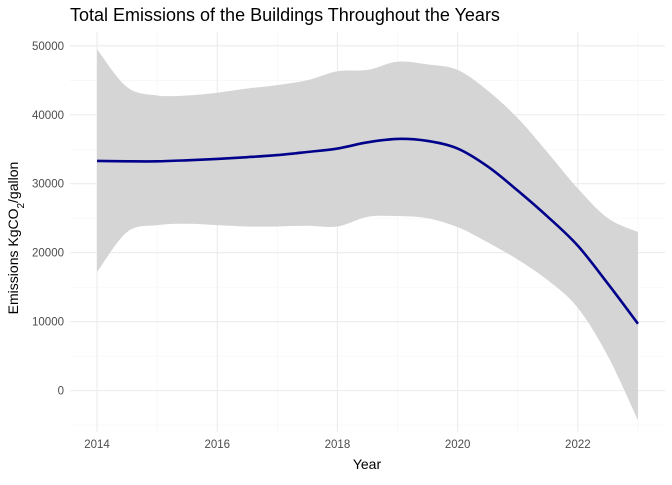 The height and width of the screenshot is (485, 672). What do you see at coordinates (13, 182) in the screenshot?
I see `y-axis-title-suffix: /gallon` at bounding box center [13, 182].